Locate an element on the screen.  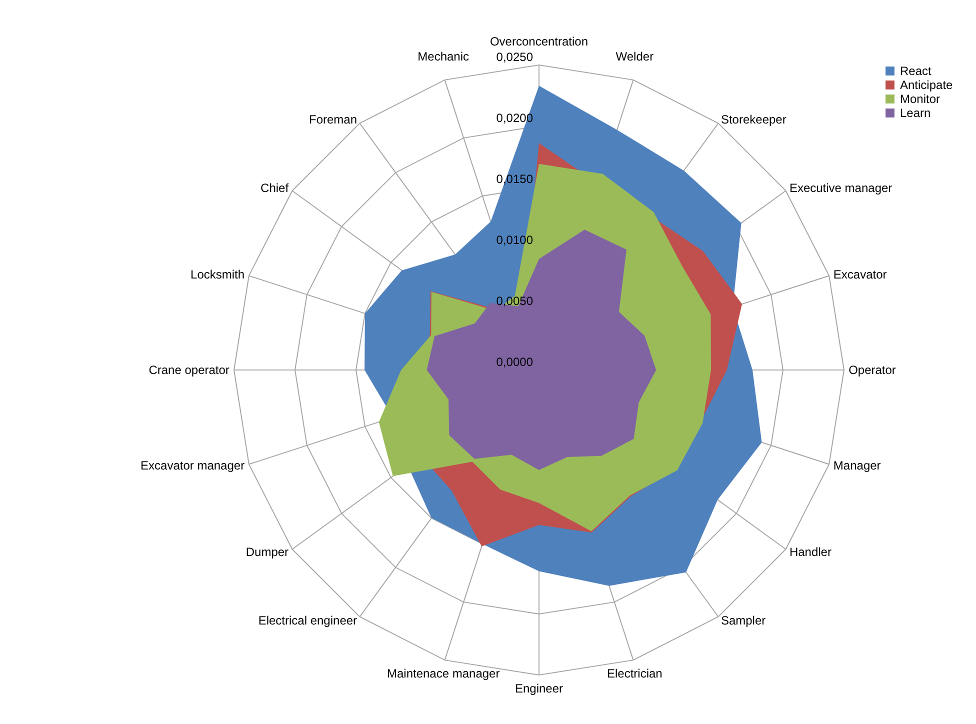
spoke-label: Welder is located at coordinates (635, 57).